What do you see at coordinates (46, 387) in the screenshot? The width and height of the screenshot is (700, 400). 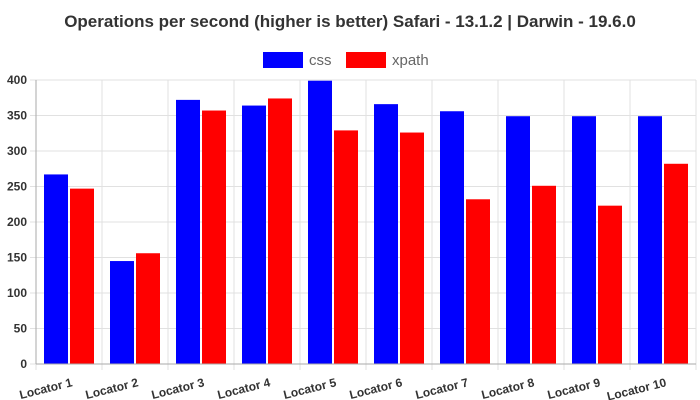 I see `x-tick-label: Locator 1` at bounding box center [46, 387].